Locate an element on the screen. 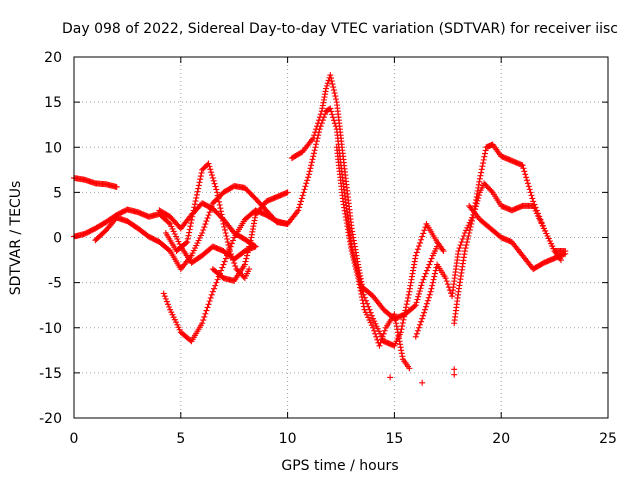 The height and width of the screenshot is (480, 640). y-tick-label: 5 is located at coordinates (57, 193).